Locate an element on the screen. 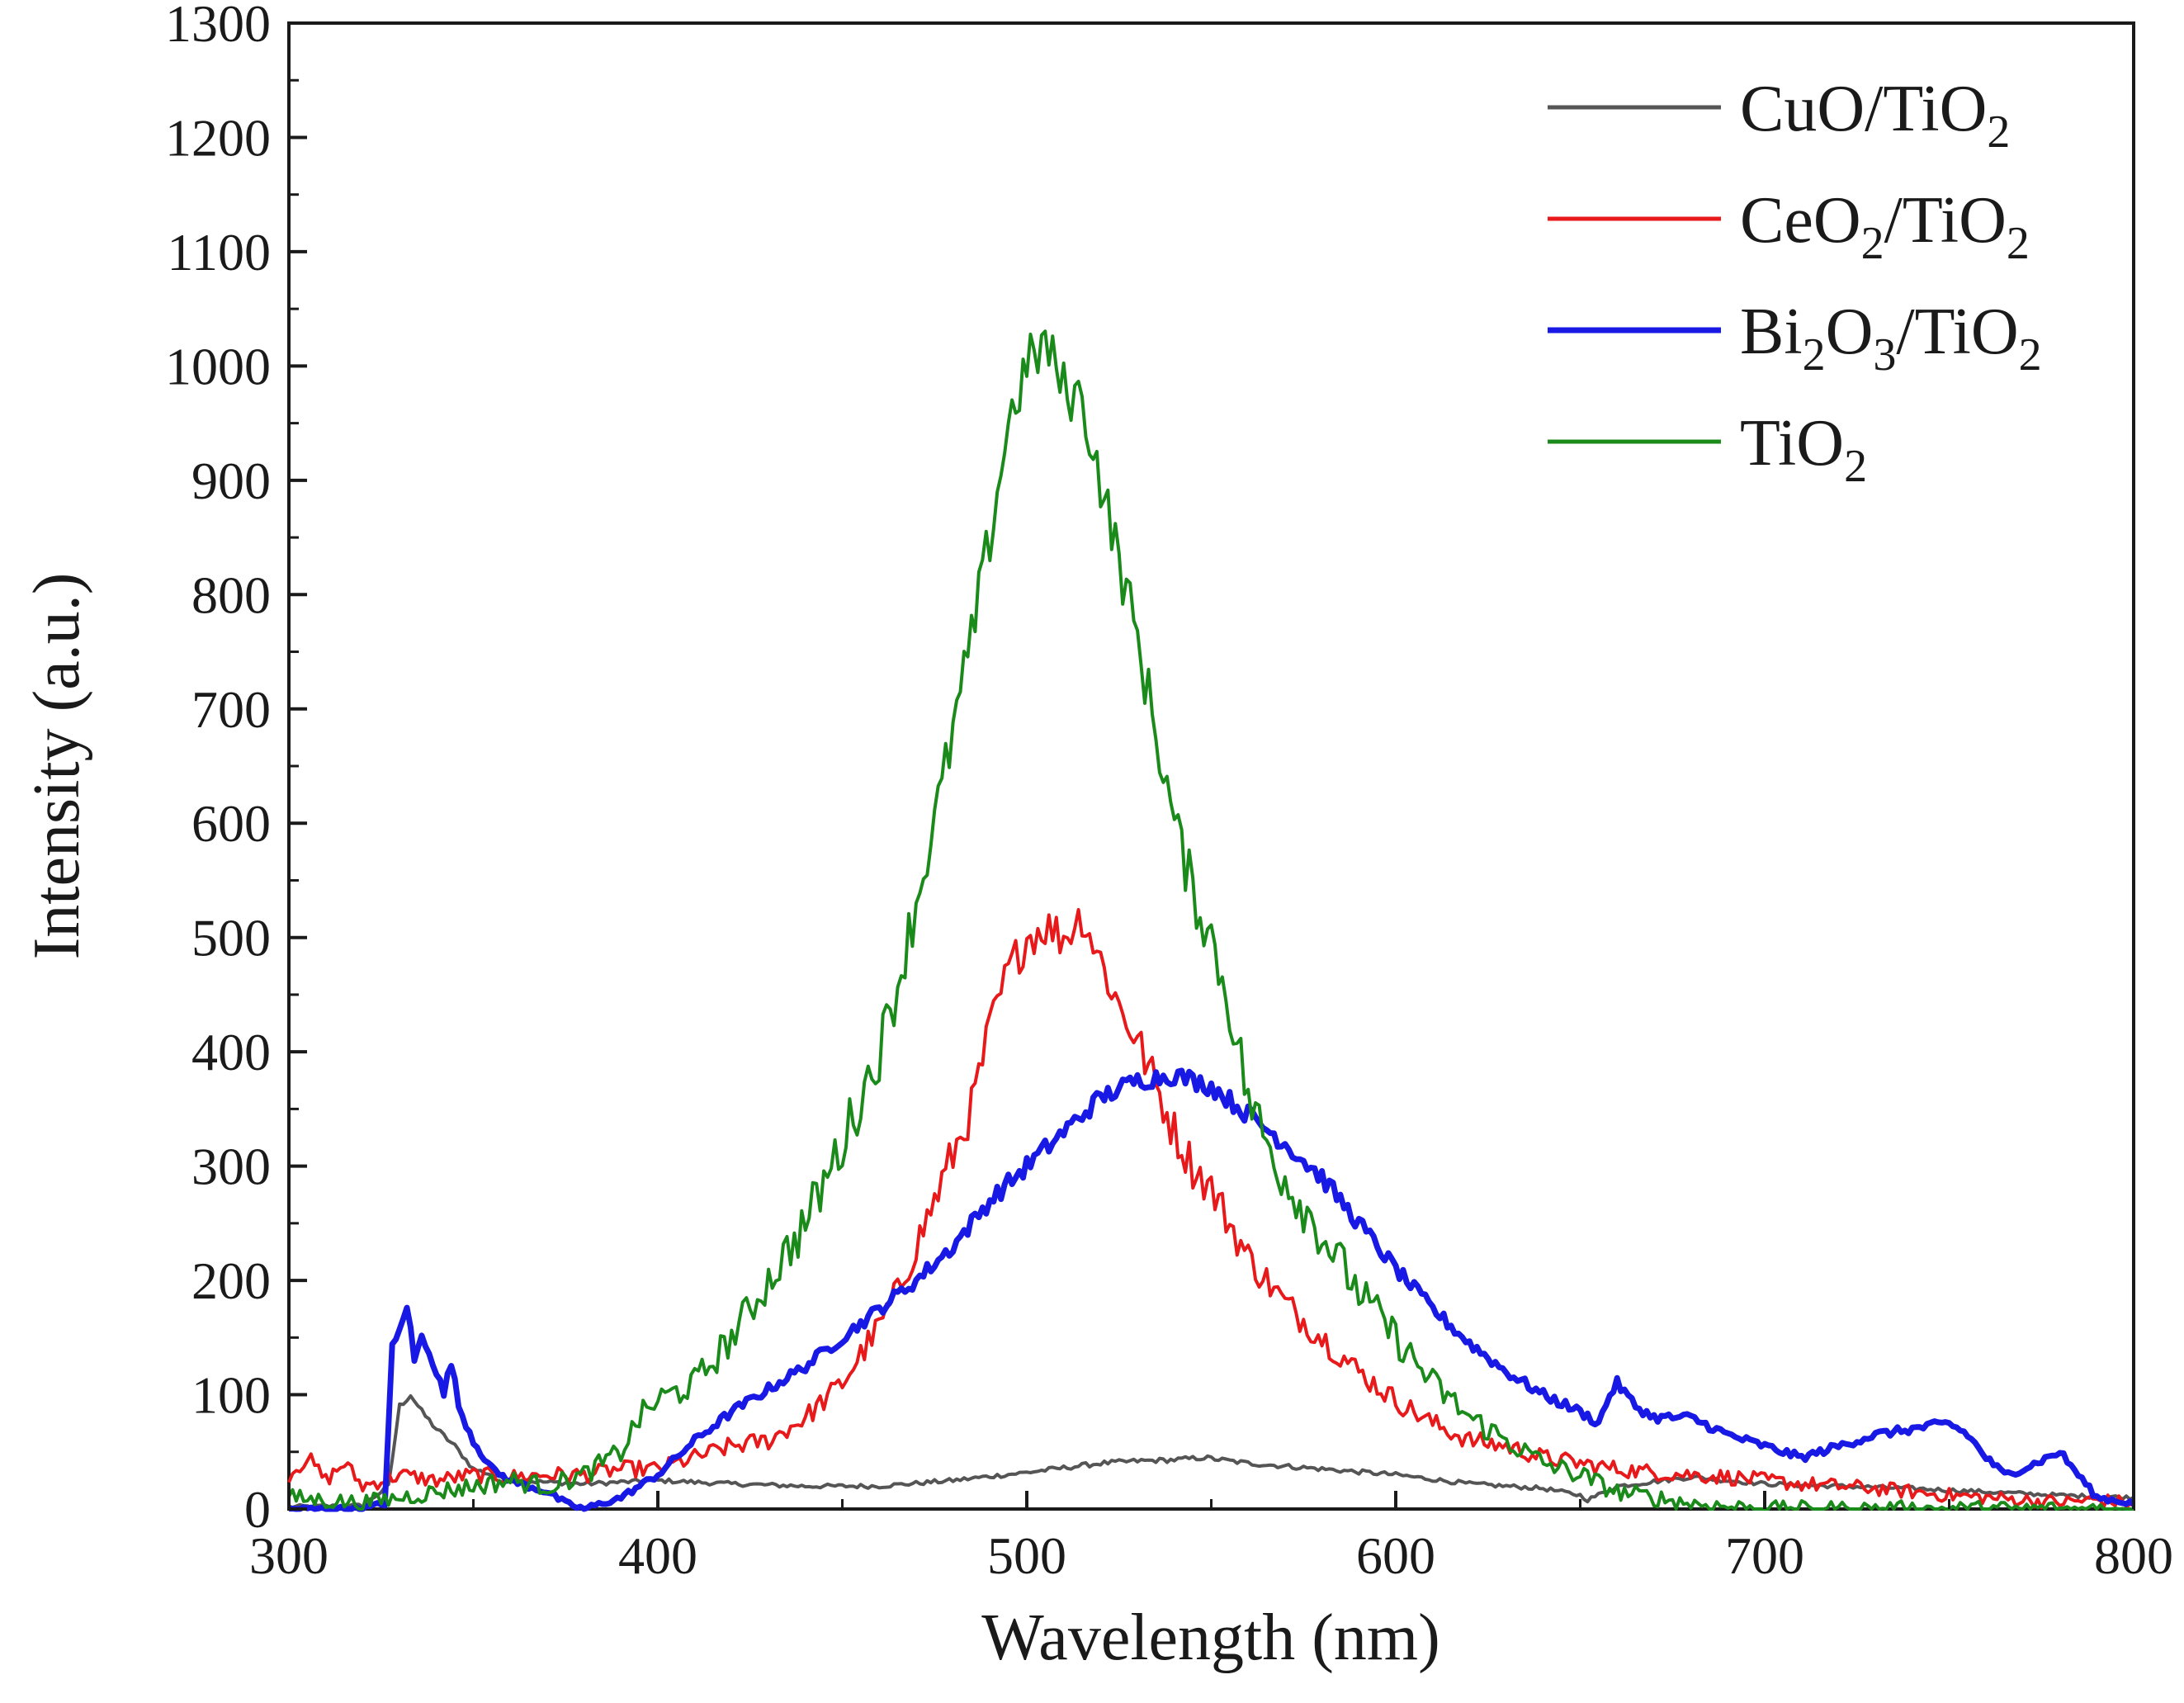  y-tick-label: 500 is located at coordinates (231, 938).